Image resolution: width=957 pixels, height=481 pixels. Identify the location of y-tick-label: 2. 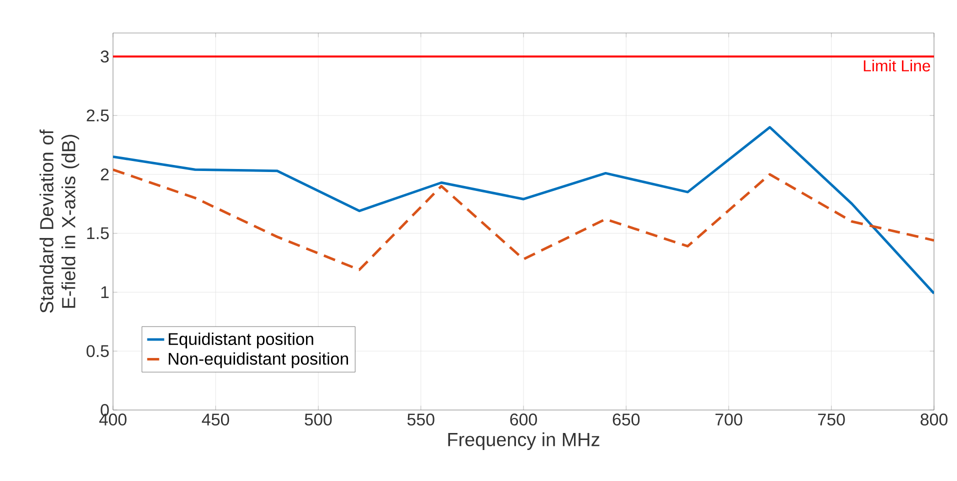
(104, 174).